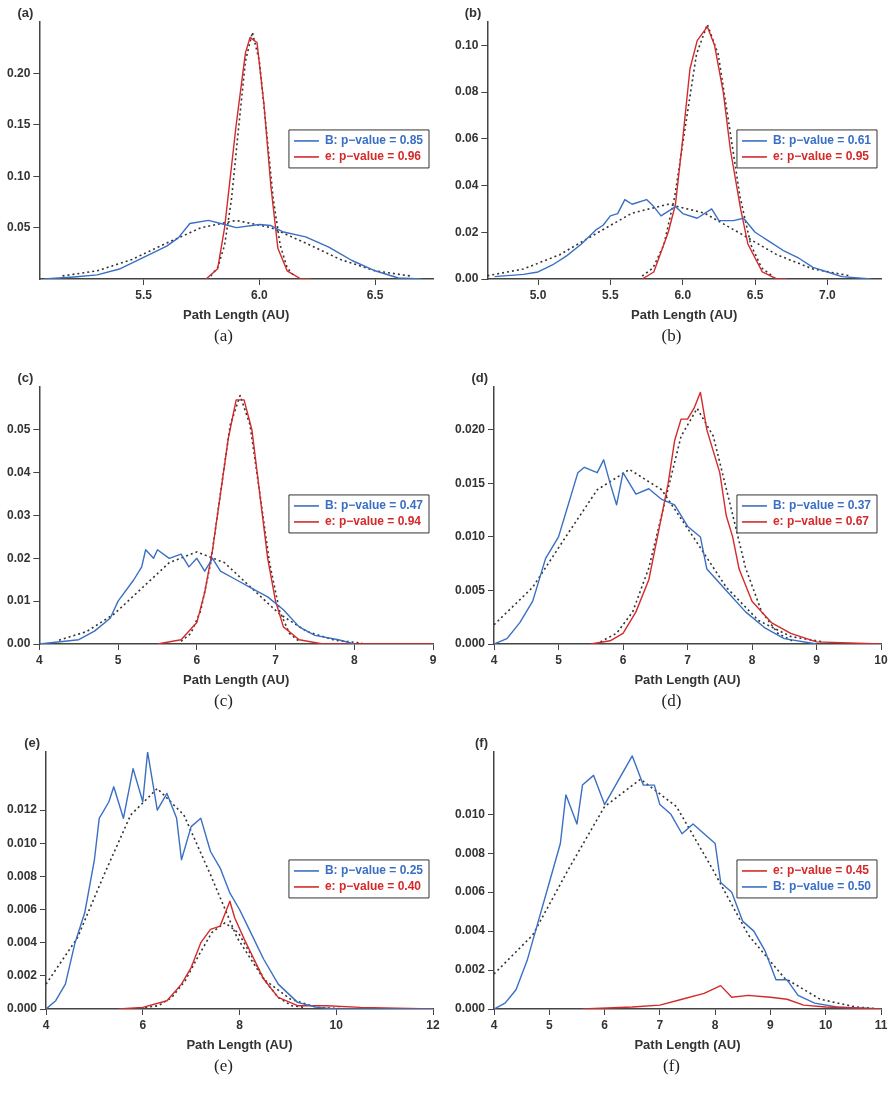 This screenshot has height=1095, width=895. What do you see at coordinates (223, 701) in the screenshot?
I see `text: (c)` at bounding box center [223, 701].